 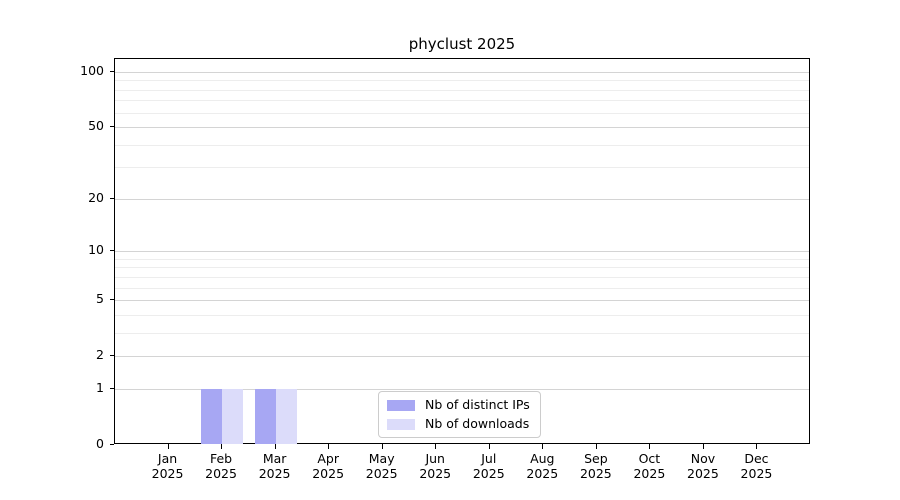 I want to click on x-tick-label: Mar 2025, so click(x=275, y=466).